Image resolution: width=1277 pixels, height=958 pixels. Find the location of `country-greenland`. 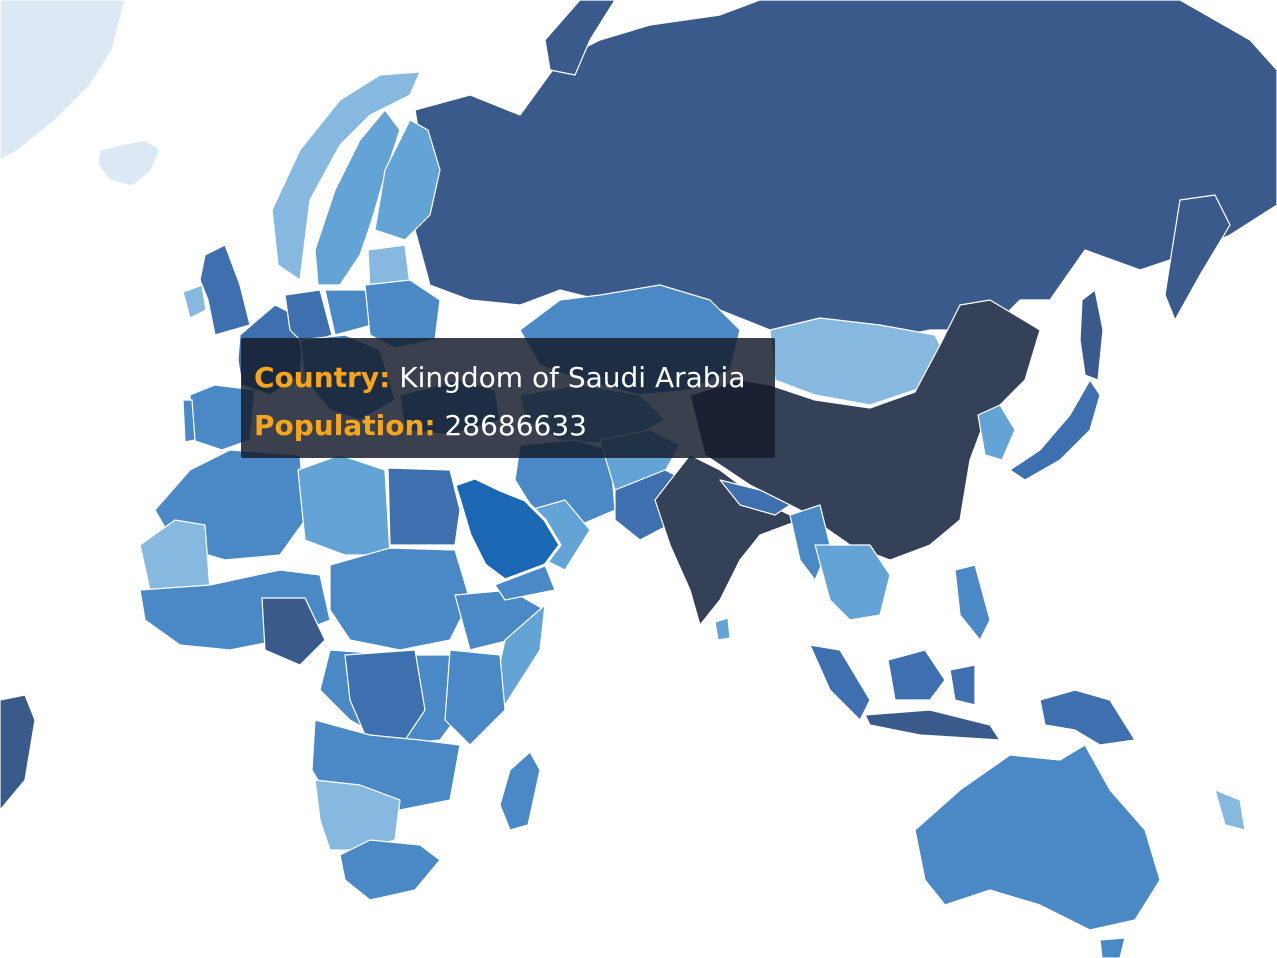

country-greenland is located at coordinates (63, 80).